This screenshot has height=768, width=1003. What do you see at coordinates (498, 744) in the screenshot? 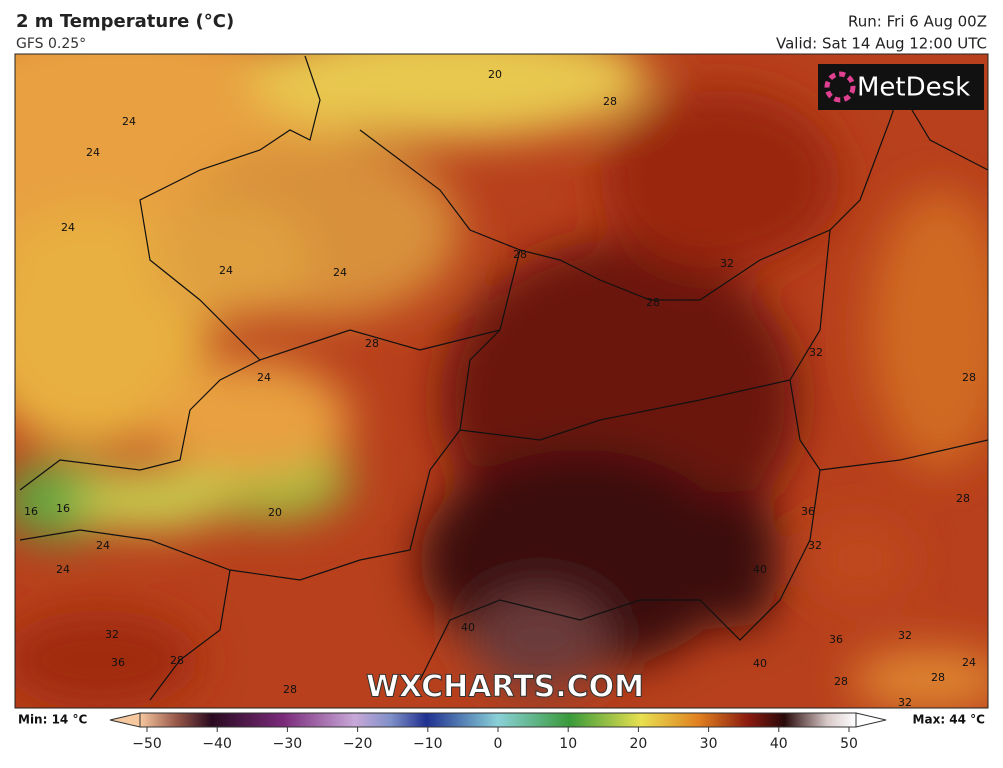
I see `colorbar-tick-label: 0` at bounding box center [498, 744].